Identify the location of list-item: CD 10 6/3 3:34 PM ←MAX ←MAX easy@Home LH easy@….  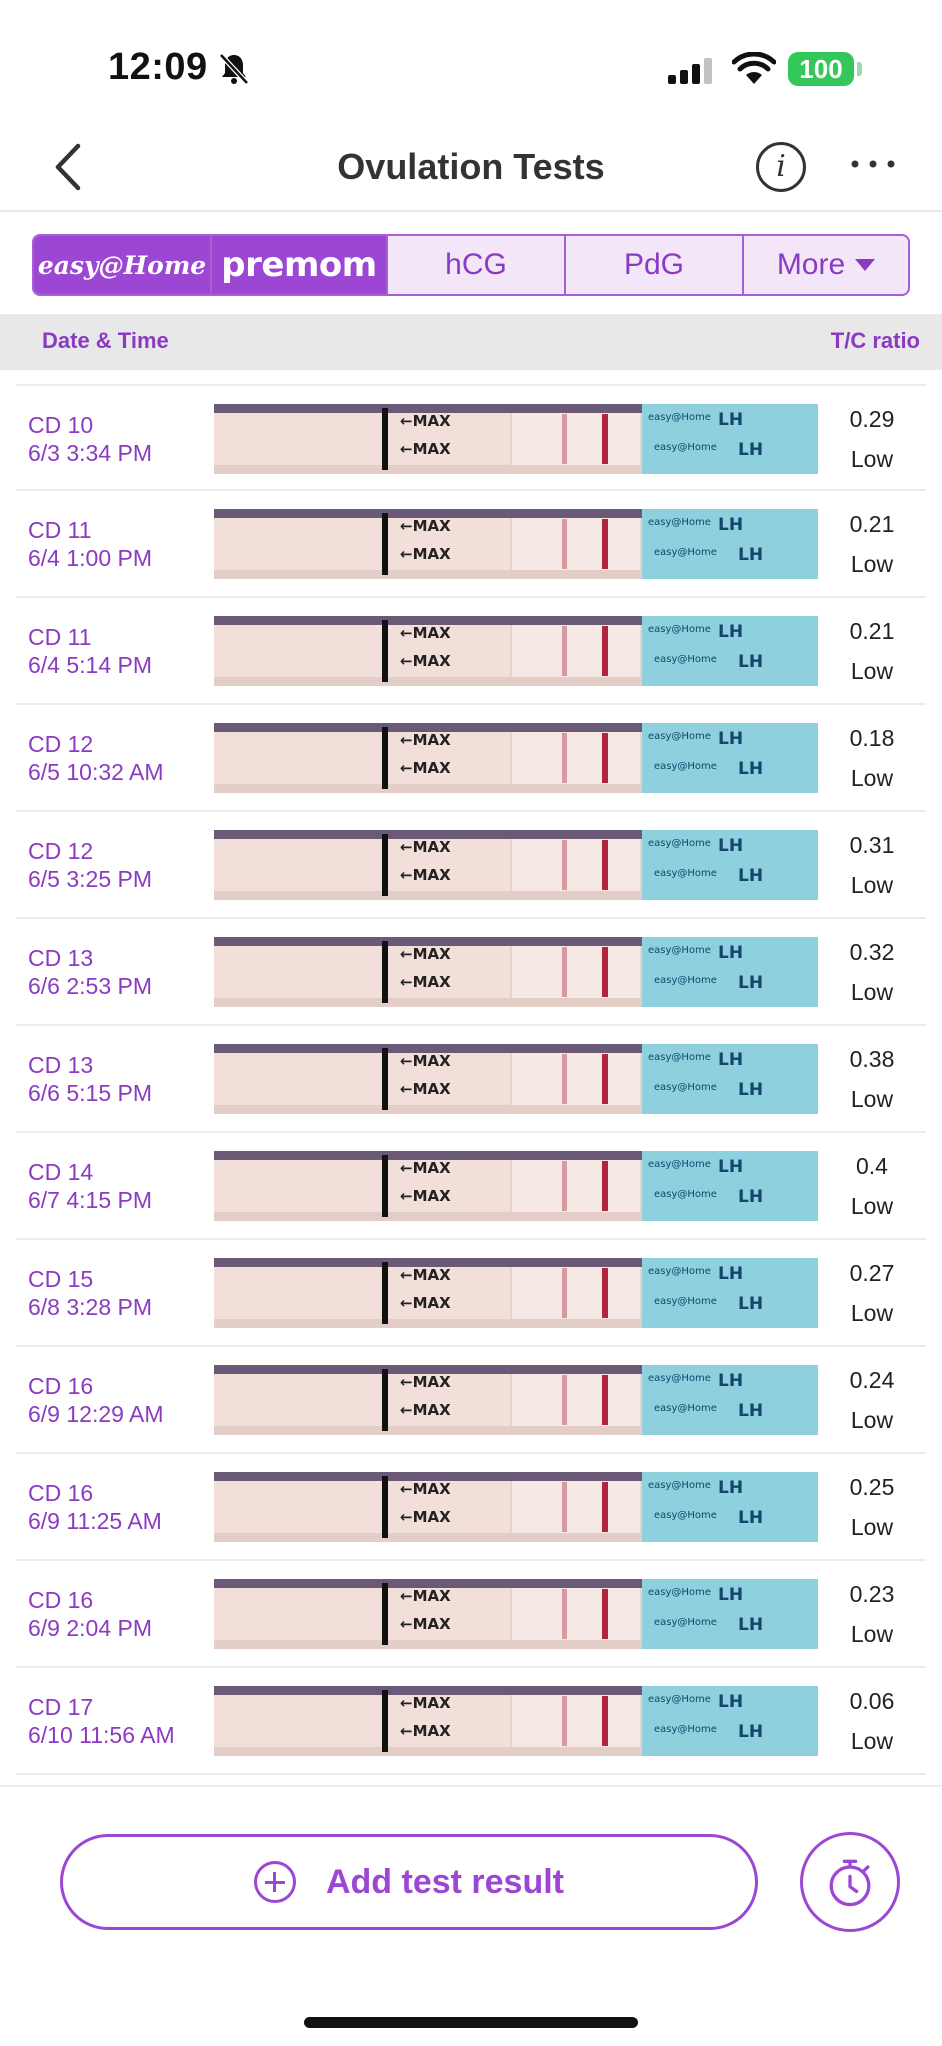
(471, 437).